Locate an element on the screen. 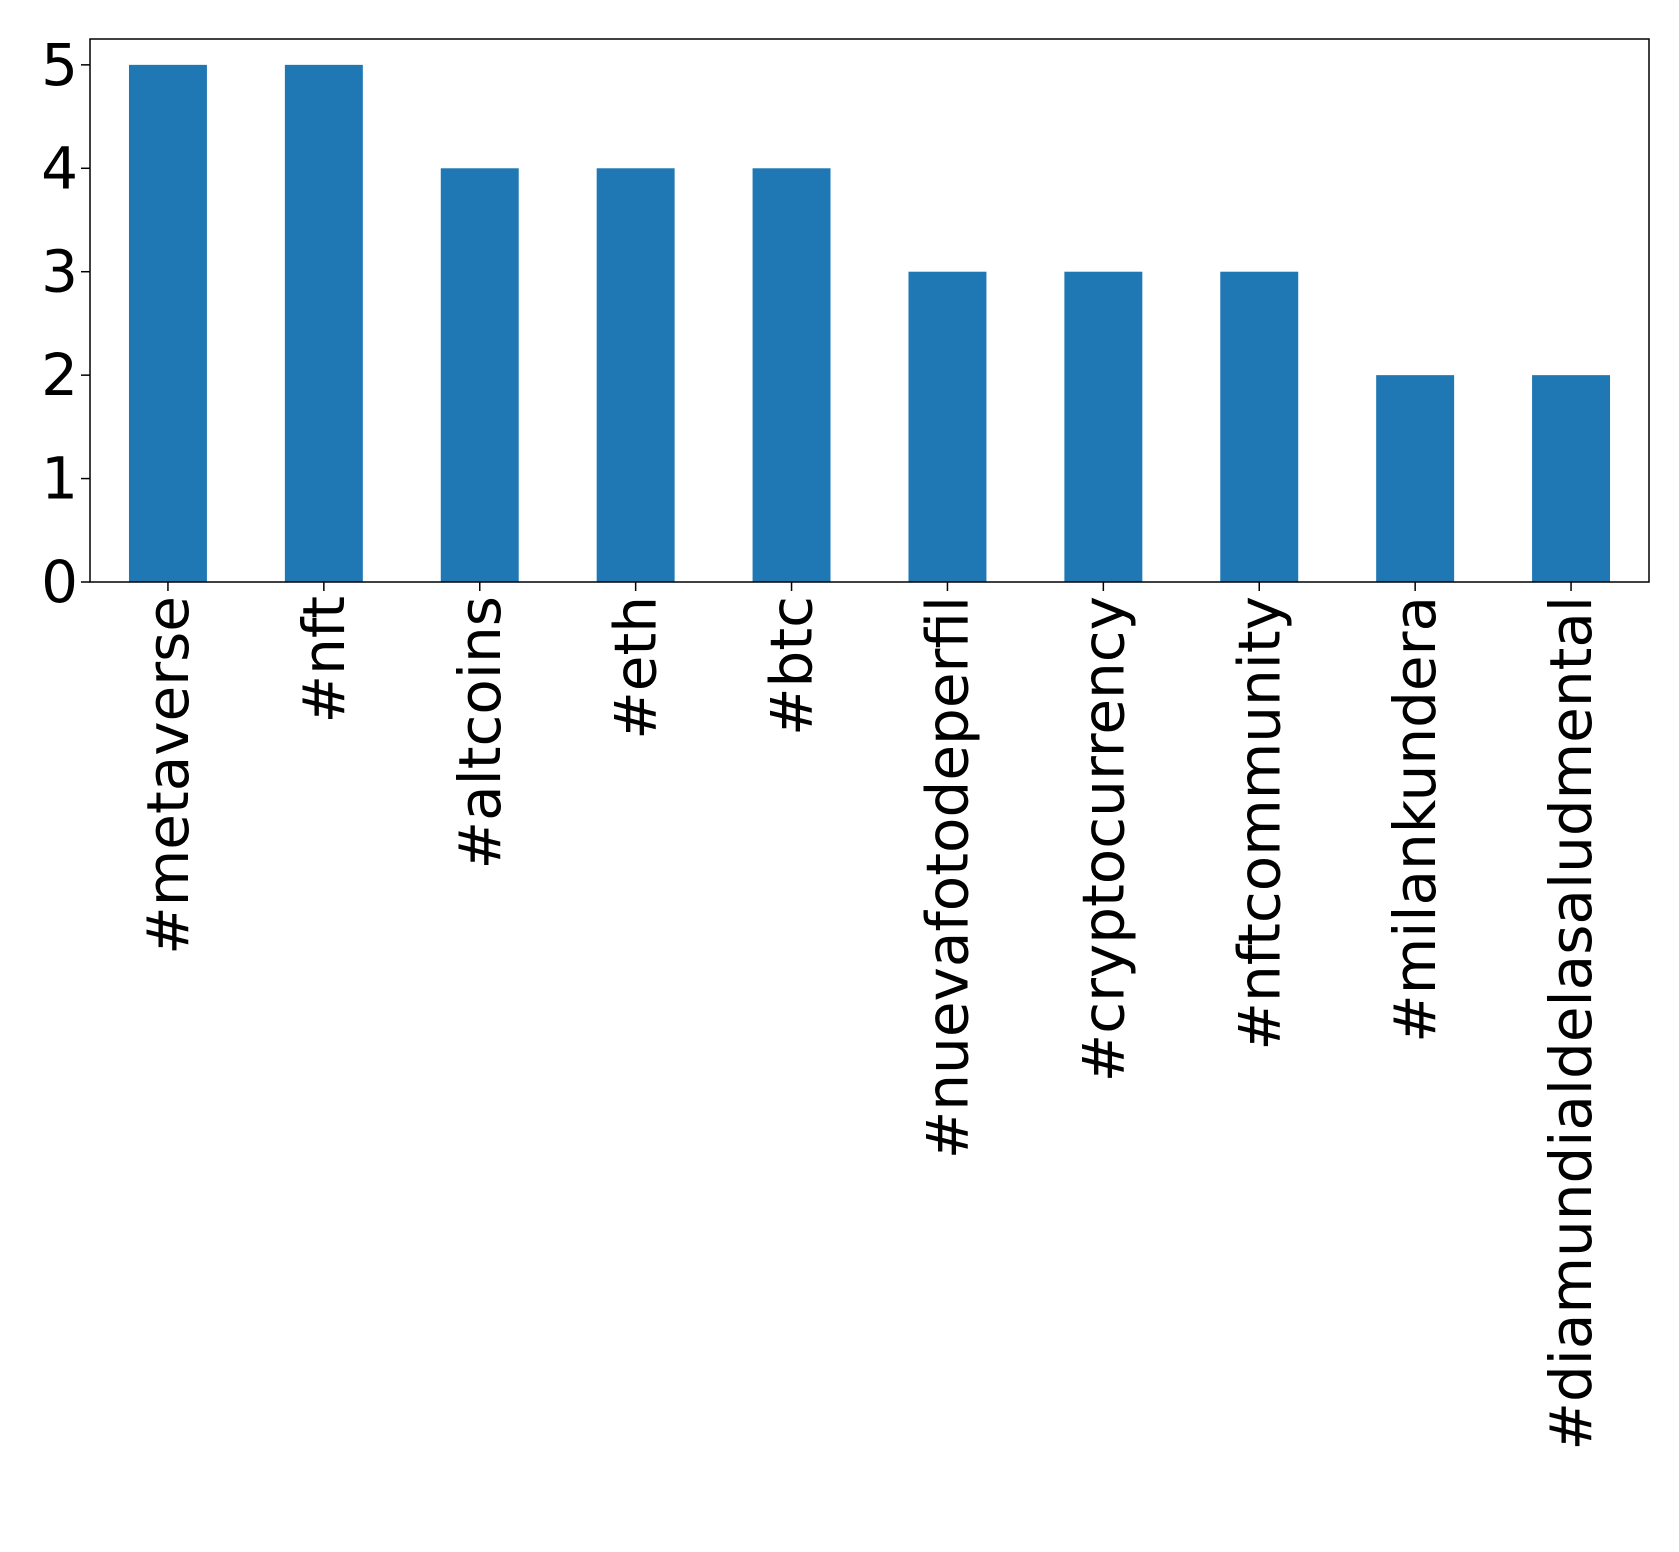 Image resolution: width=1679 pixels, height=1552 pixels. y-tick-label: 4 is located at coordinates (59, 168).